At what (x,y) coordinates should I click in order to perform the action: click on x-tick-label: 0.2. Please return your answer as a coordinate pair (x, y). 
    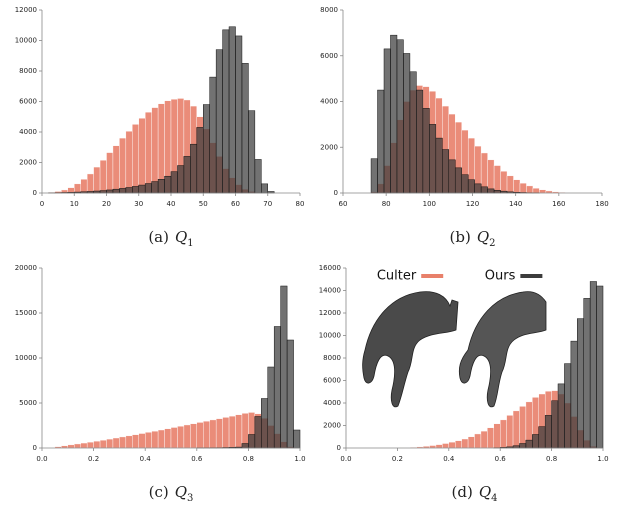
    Looking at the image, I should click on (397, 459).